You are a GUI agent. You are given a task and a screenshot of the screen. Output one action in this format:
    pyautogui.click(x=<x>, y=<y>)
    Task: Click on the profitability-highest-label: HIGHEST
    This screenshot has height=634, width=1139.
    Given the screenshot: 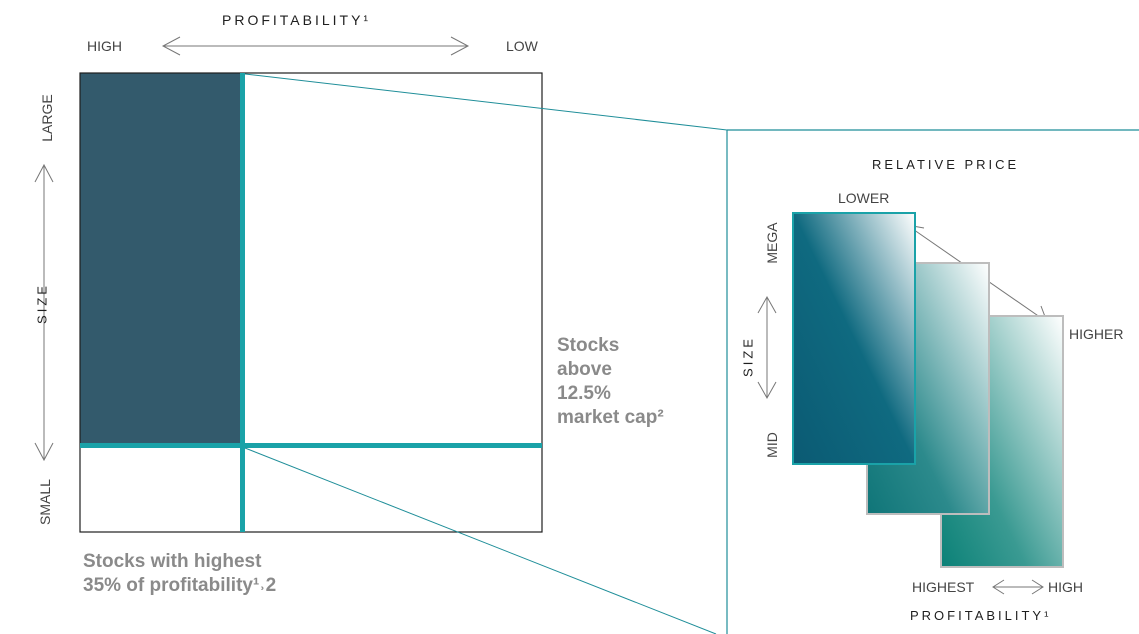 What is the action you would take?
    pyautogui.click(x=943, y=587)
    